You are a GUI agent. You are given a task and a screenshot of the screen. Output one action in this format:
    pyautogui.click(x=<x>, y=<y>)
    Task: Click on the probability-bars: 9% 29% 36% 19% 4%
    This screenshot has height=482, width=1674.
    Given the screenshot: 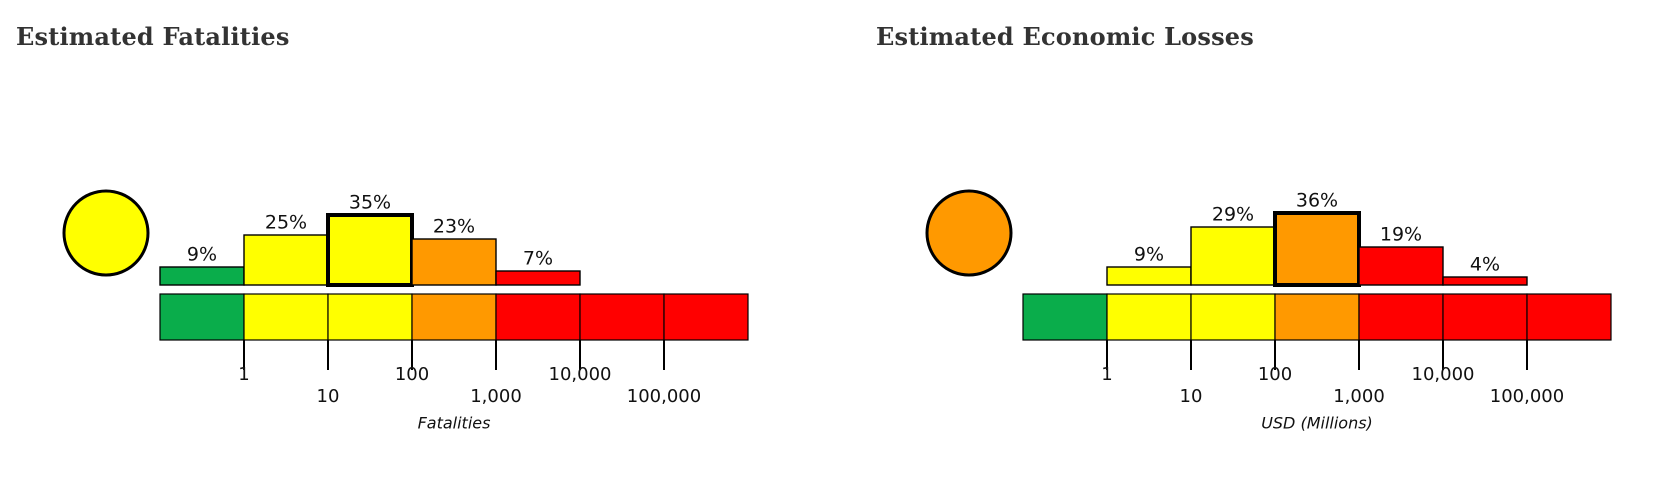 What is the action you would take?
    pyautogui.click(x=1317, y=238)
    